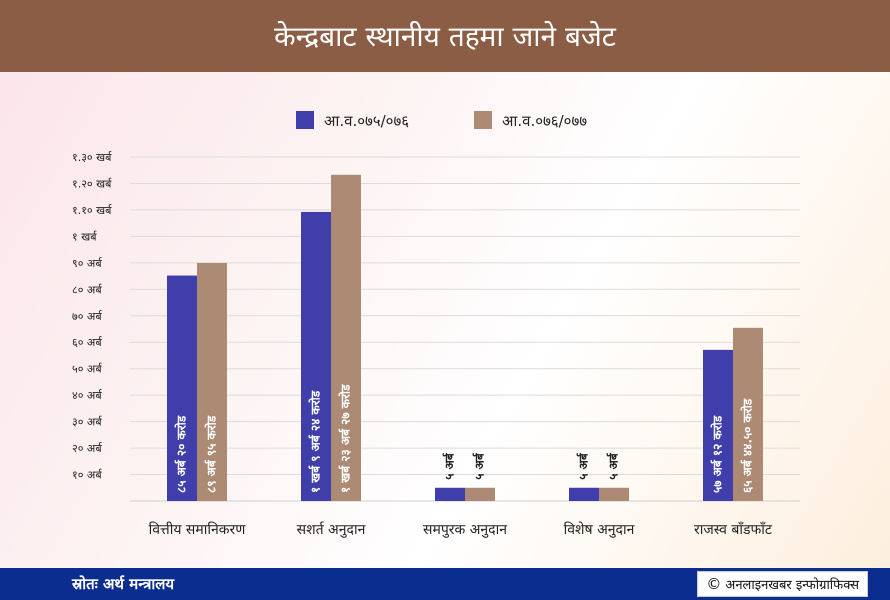 The height and width of the screenshot is (600, 890). What do you see at coordinates (718, 454) in the screenshot?
I see `bar-value-label: ५७ अर्ब १२ करोड` at bounding box center [718, 454].